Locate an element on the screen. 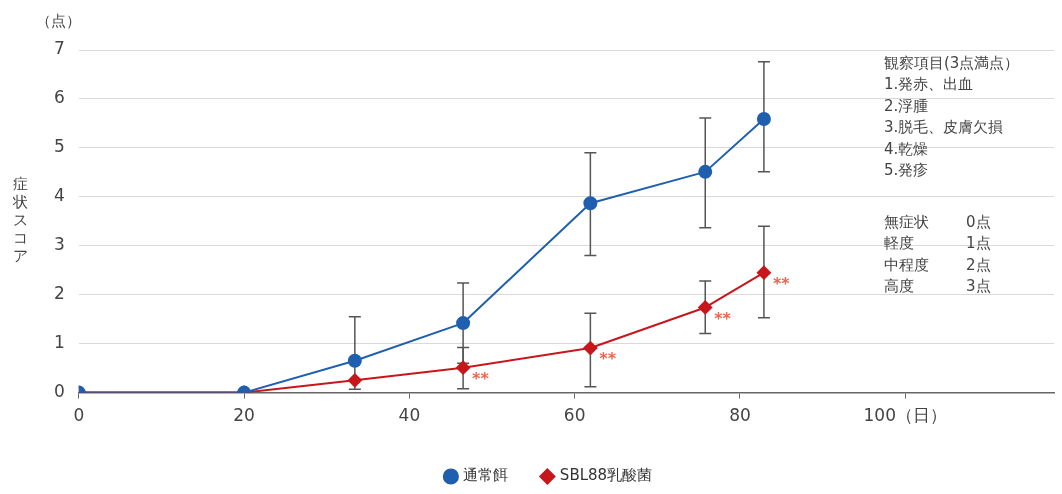 The image size is (1062, 494). y-tick-label: 4 is located at coordinates (59, 195).